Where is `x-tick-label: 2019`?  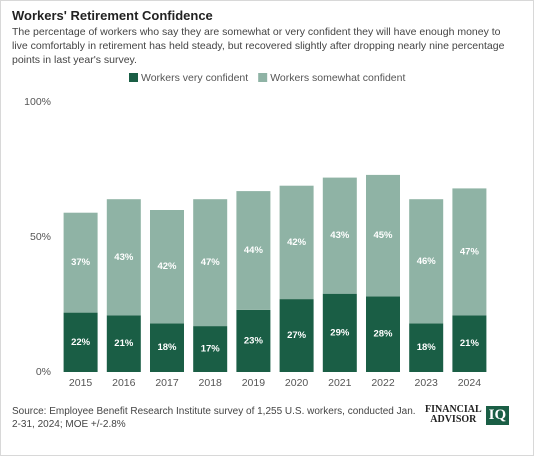 x-tick-label: 2019 is located at coordinates (254, 383).